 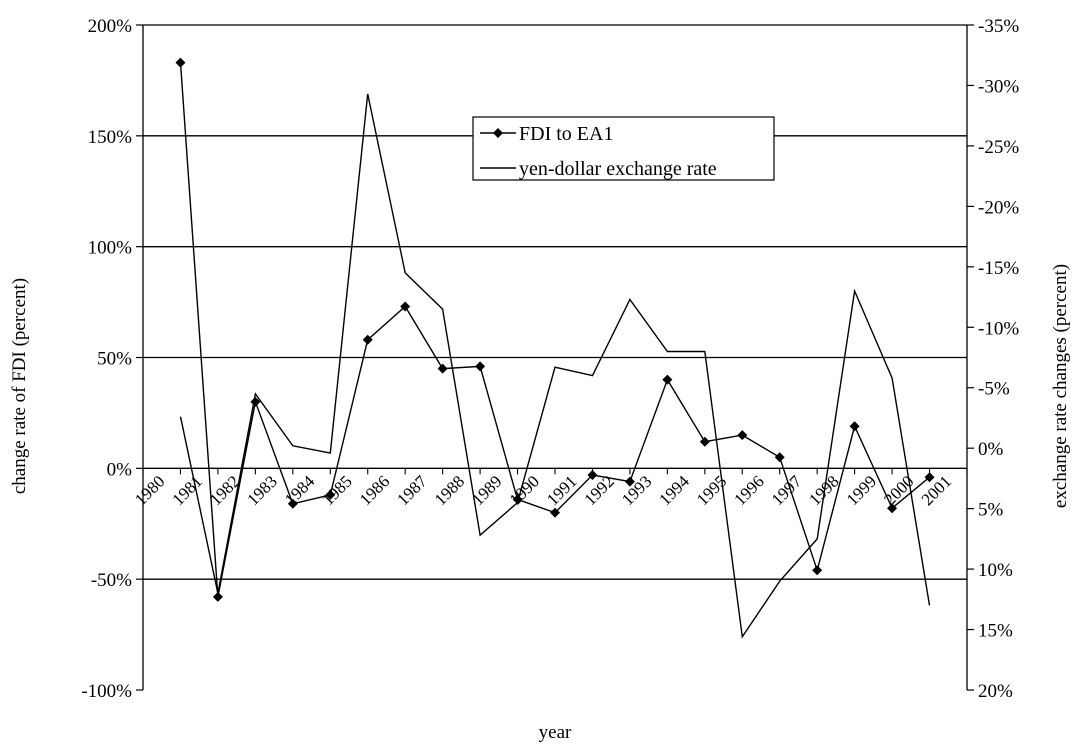 What do you see at coordinates (823, 490) in the screenshot?
I see `x-tick-label: 1998` at bounding box center [823, 490].